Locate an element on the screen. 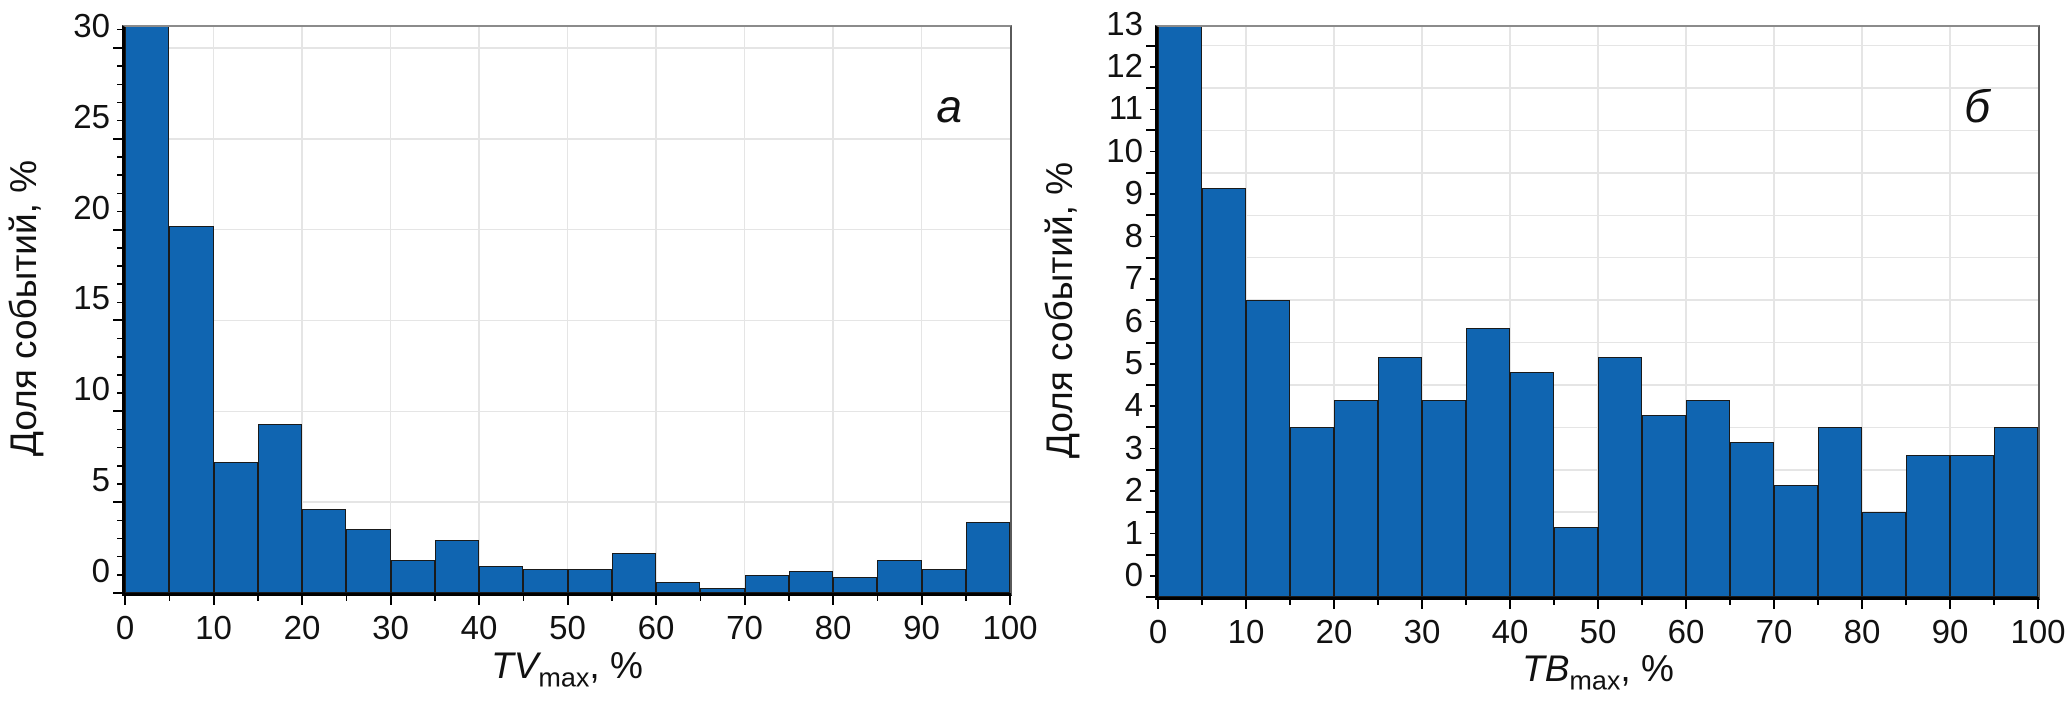 The image size is (2067, 708). y-tick-label: 11 is located at coordinates (1125, 108).